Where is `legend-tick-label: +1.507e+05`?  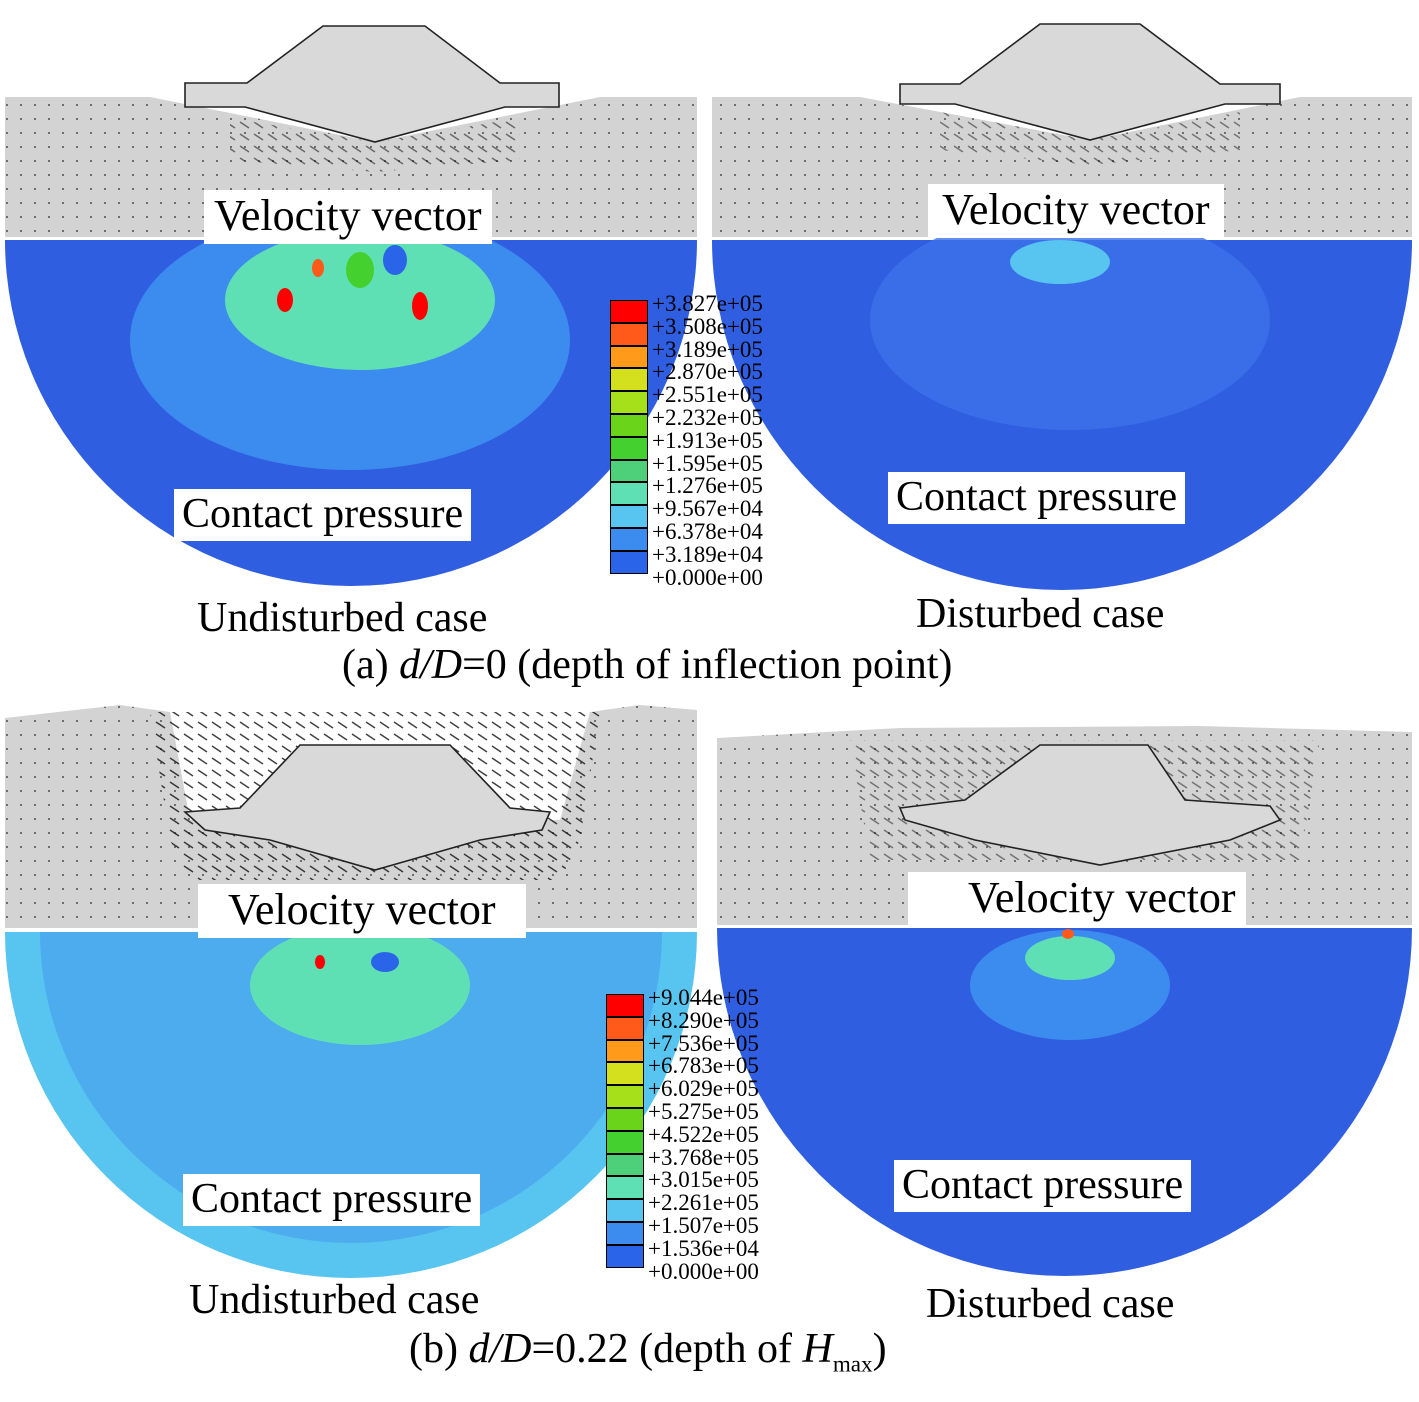 legend-tick-label: +1.507e+05 is located at coordinates (703, 1225).